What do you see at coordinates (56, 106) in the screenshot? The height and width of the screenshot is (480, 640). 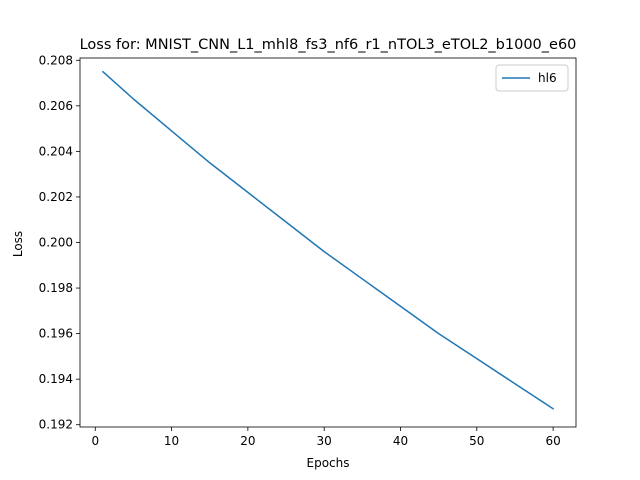 I see `y-tick-label: 0.206` at bounding box center [56, 106].